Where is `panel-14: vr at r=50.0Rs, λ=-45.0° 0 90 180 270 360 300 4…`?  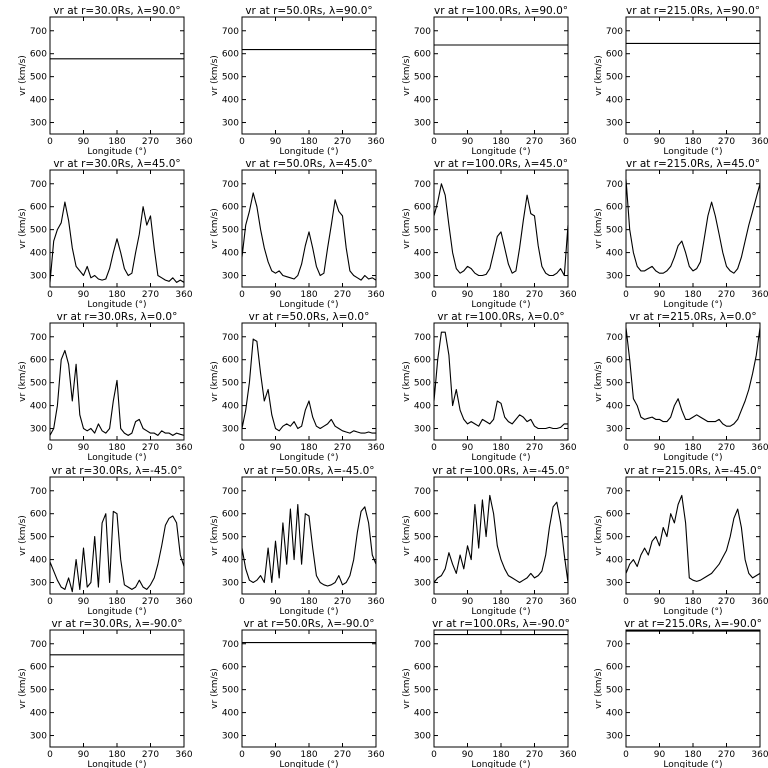 panel-14: vr at r=50.0Rs, λ=-45.0° 0 90 180 270 360 300 4… is located at coordinates (297, 541).